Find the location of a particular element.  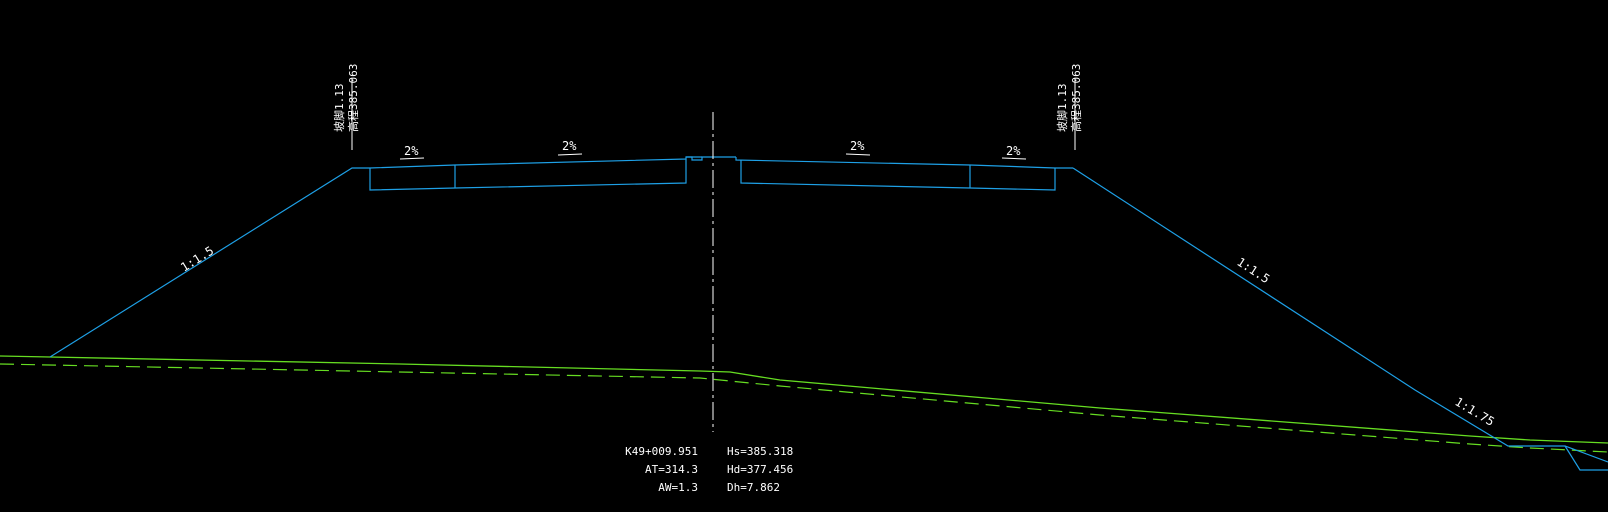

station-hs: Hs=385.318 is located at coordinates (760, 451).